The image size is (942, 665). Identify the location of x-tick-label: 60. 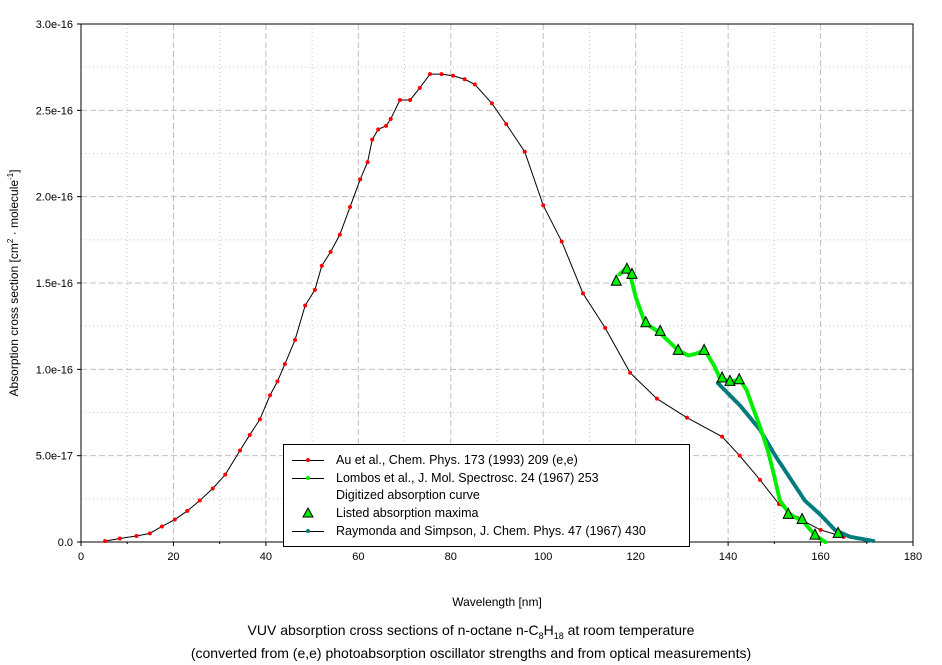
(358, 557).